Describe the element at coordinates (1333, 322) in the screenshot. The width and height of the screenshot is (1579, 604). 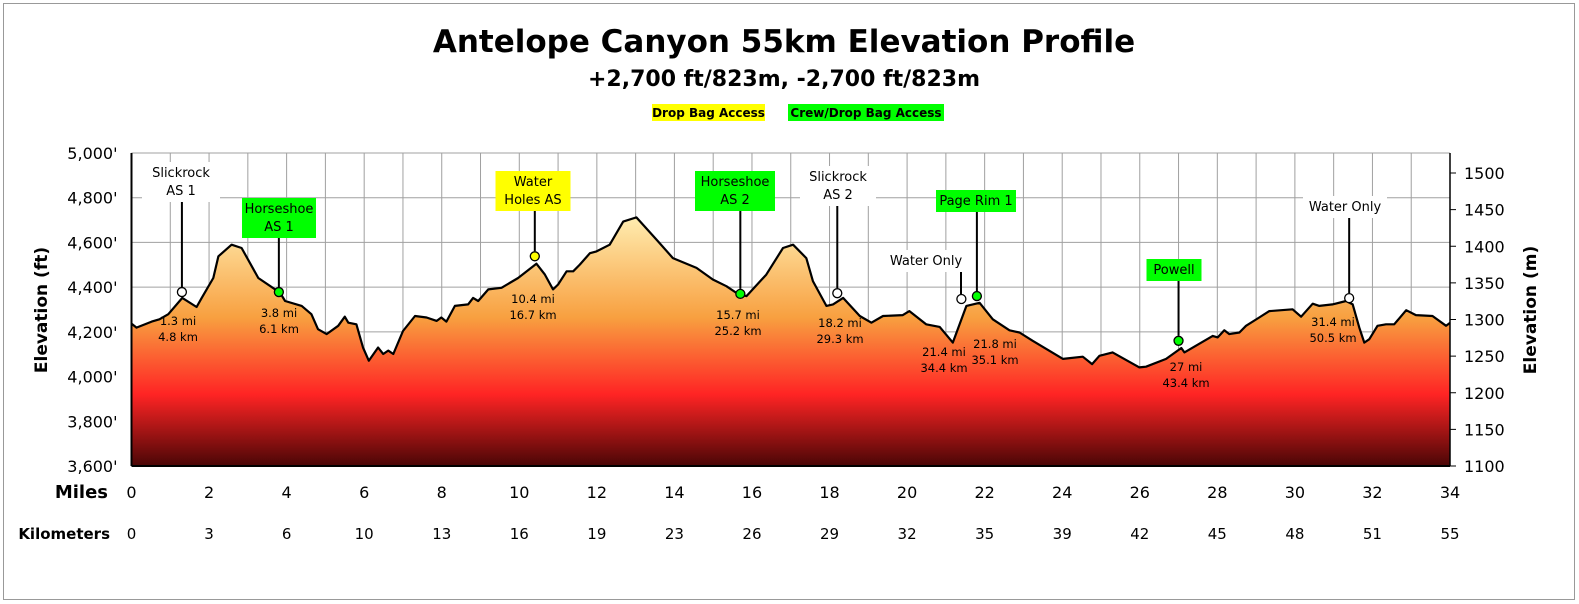
I see `aid-station-mile-label: 31.4 mi` at that location.